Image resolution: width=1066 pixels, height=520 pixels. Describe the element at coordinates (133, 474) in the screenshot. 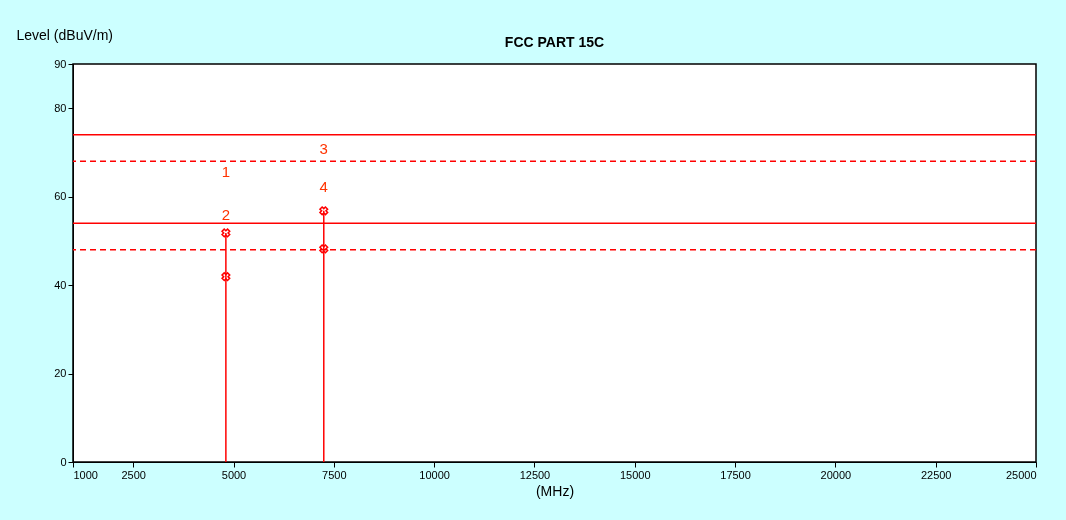

I see `x-tick-label: 2500` at that location.